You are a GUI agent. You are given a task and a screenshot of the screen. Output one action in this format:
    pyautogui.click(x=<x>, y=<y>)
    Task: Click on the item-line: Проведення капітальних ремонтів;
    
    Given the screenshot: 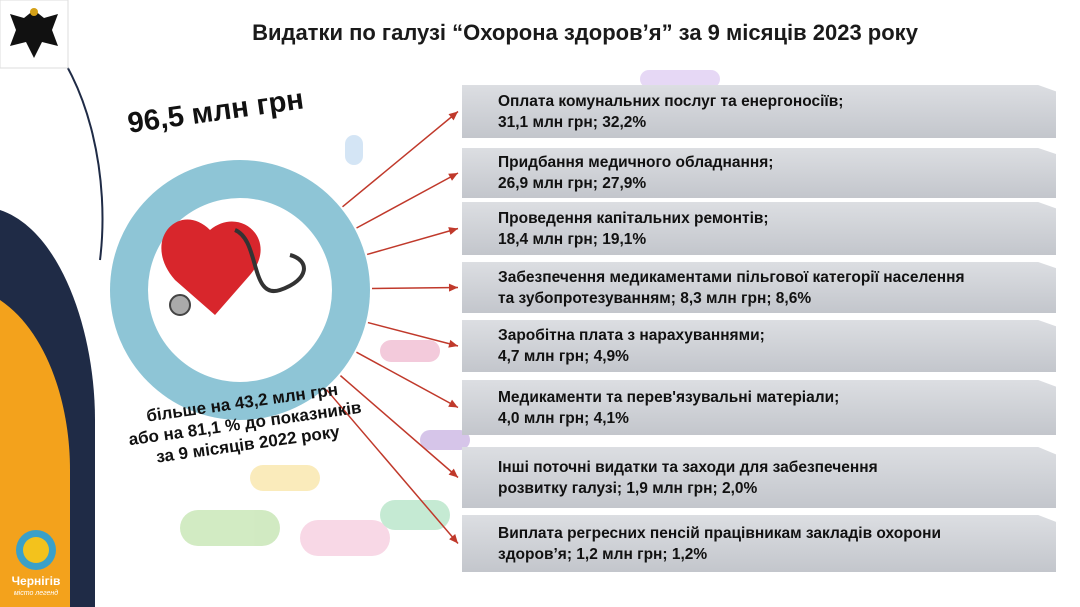 What is the action you would take?
    pyautogui.click(x=633, y=218)
    